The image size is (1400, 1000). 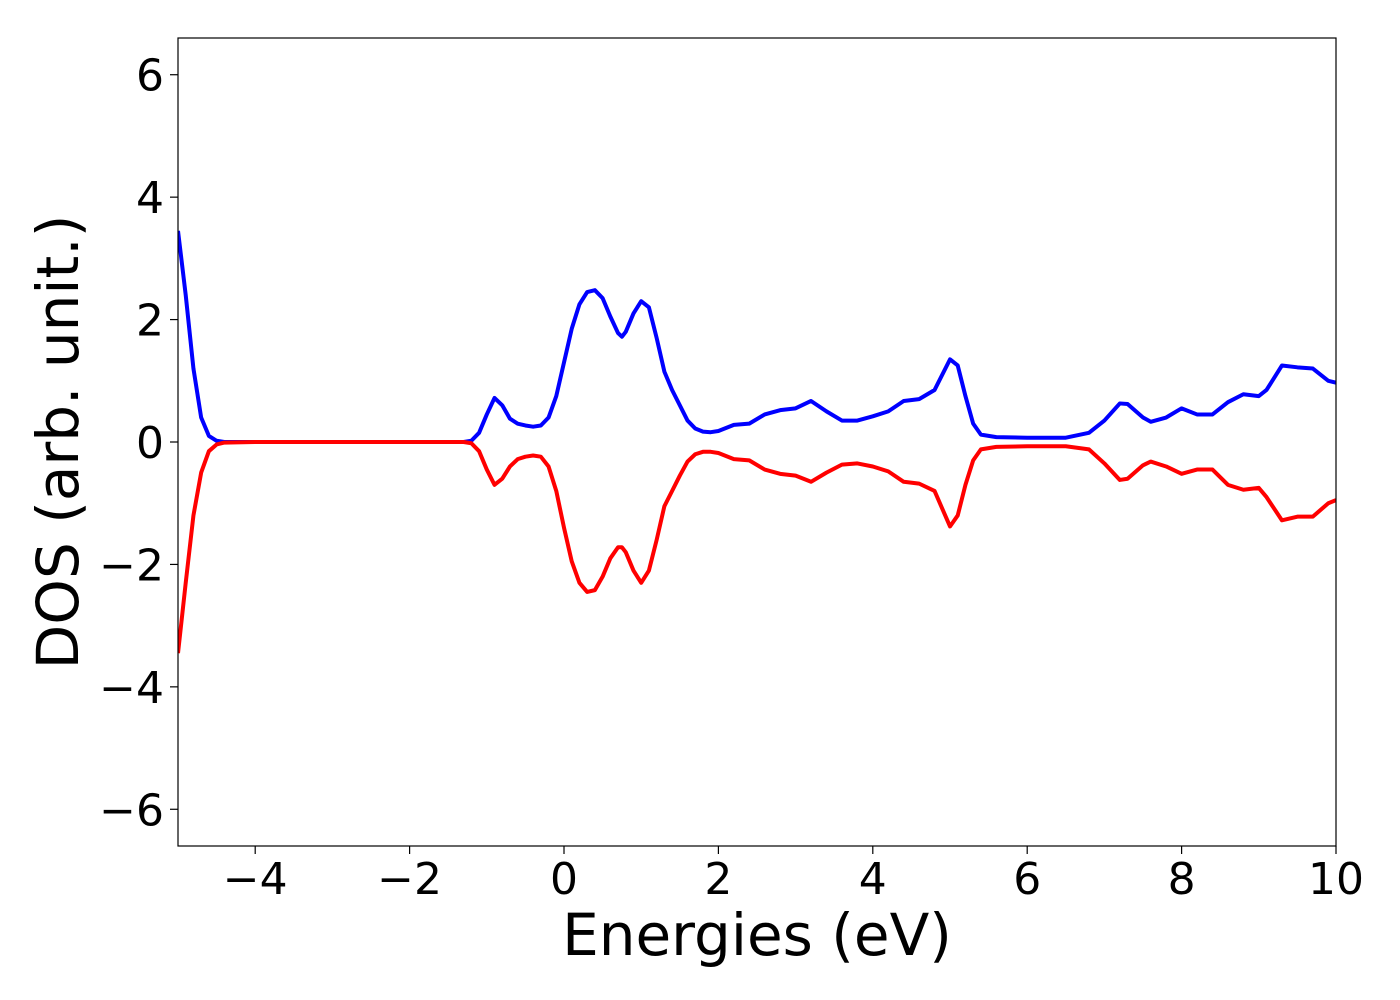 What do you see at coordinates (757, 935) in the screenshot?
I see `x-axis-label: Energies (eV)` at bounding box center [757, 935].